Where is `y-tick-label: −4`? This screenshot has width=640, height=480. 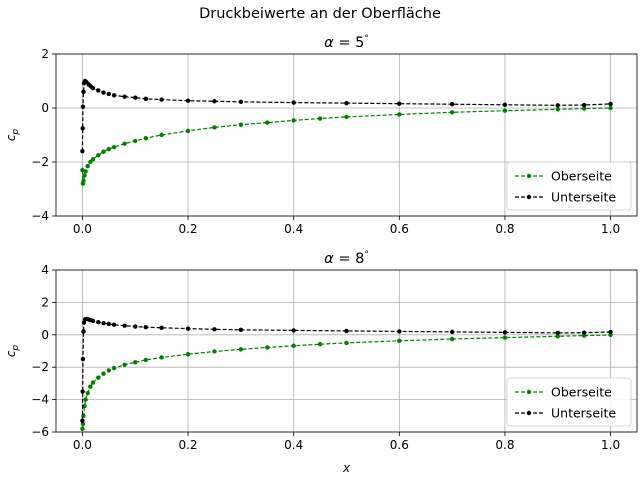
y-tick-label: −4 is located at coordinates (40, 400).